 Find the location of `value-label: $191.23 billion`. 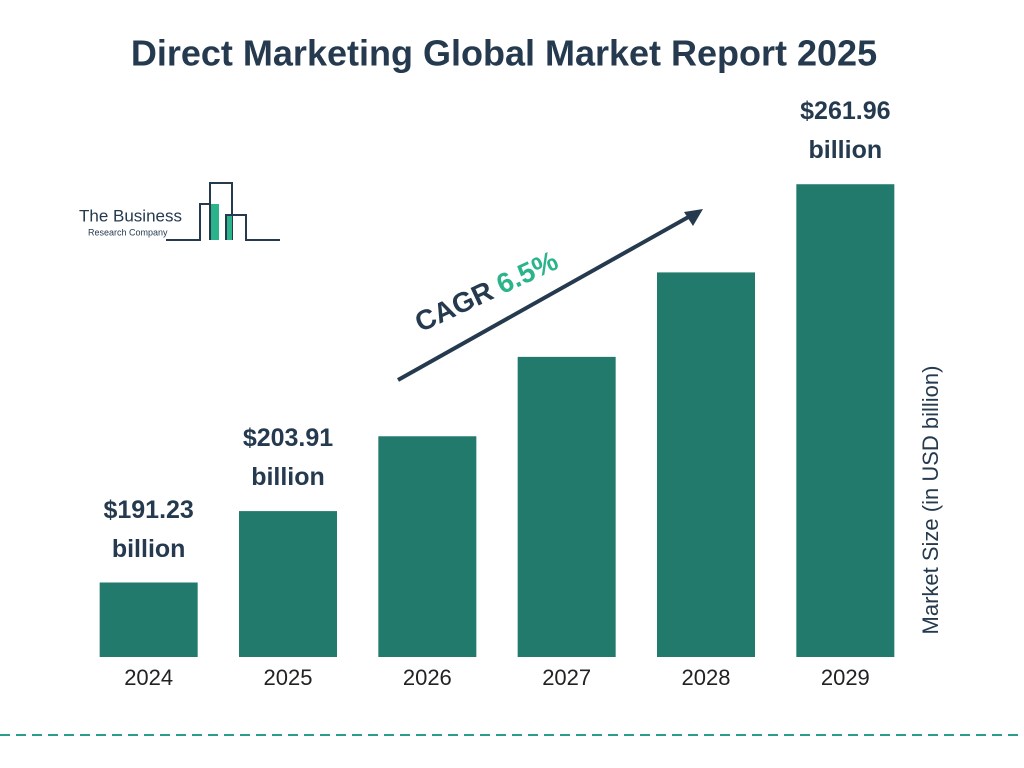

value-label: $191.23 billion is located at coordinates (148, 529).